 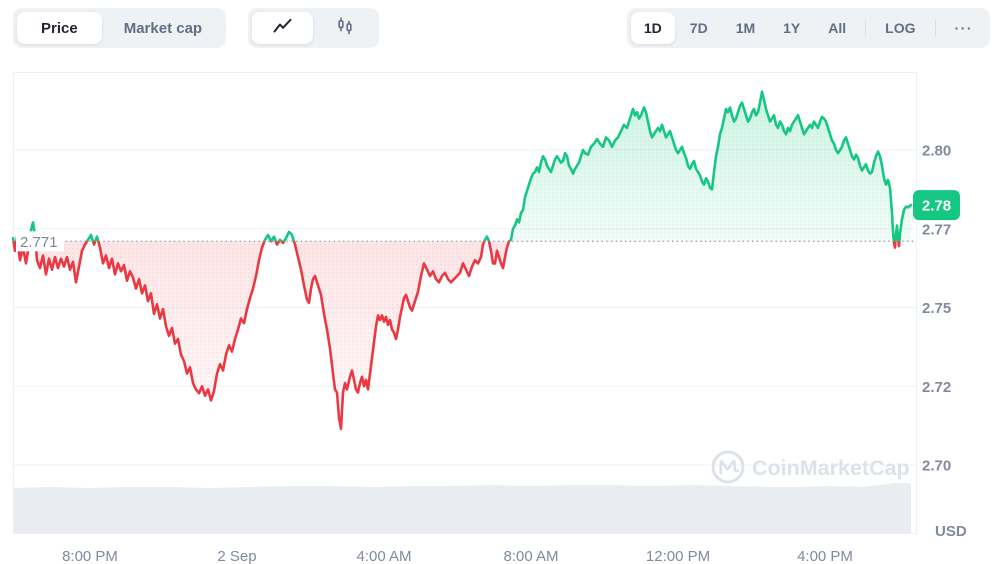 I want to click on range-toggle: 1D 7D 1M 1Y All LOG ···, so click(x=808, y=28).